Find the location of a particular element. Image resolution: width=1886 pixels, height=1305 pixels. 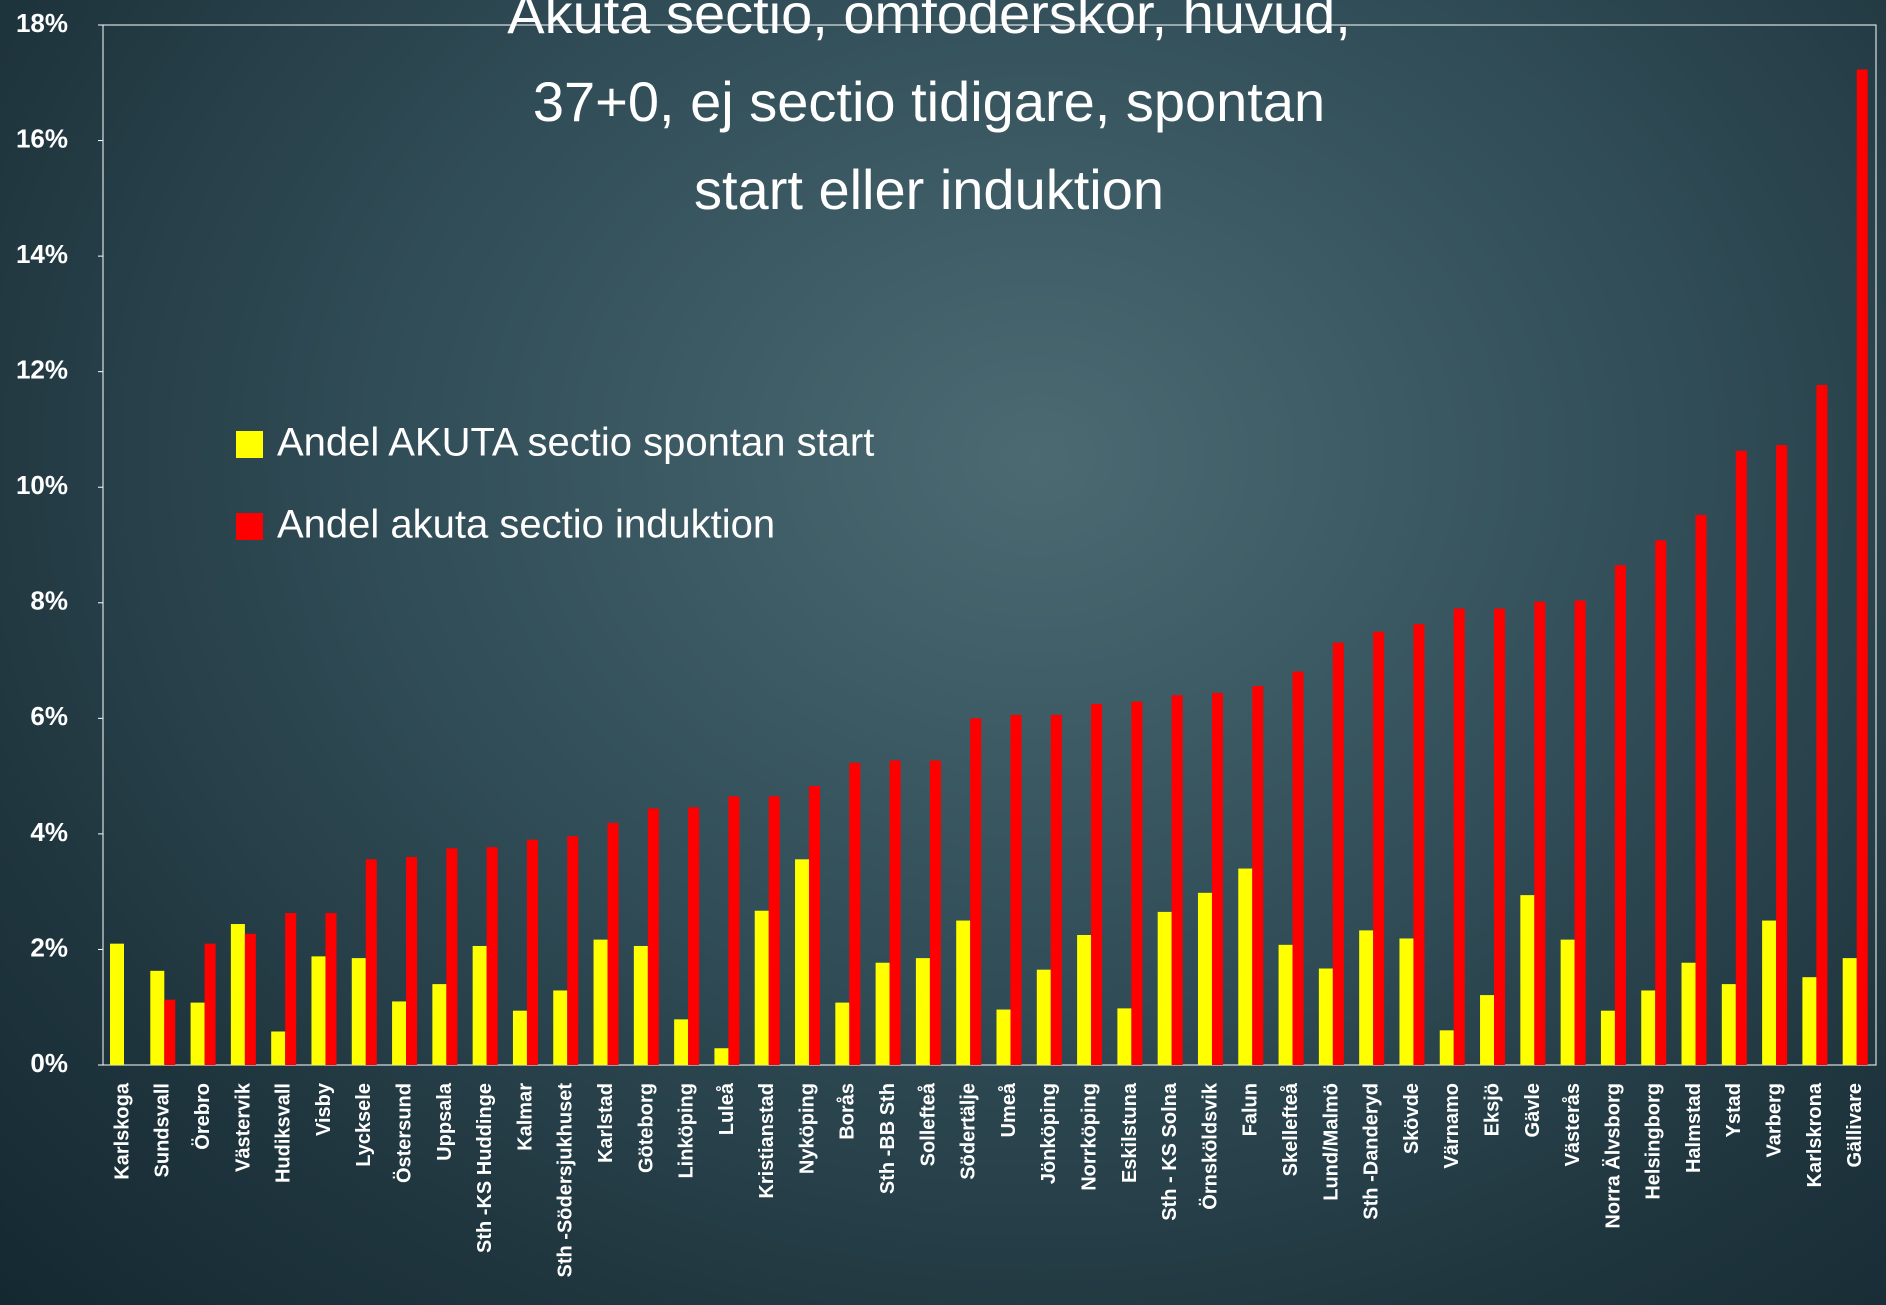

x-tick-label: Uppsala is located at coordinates (445, 1121).